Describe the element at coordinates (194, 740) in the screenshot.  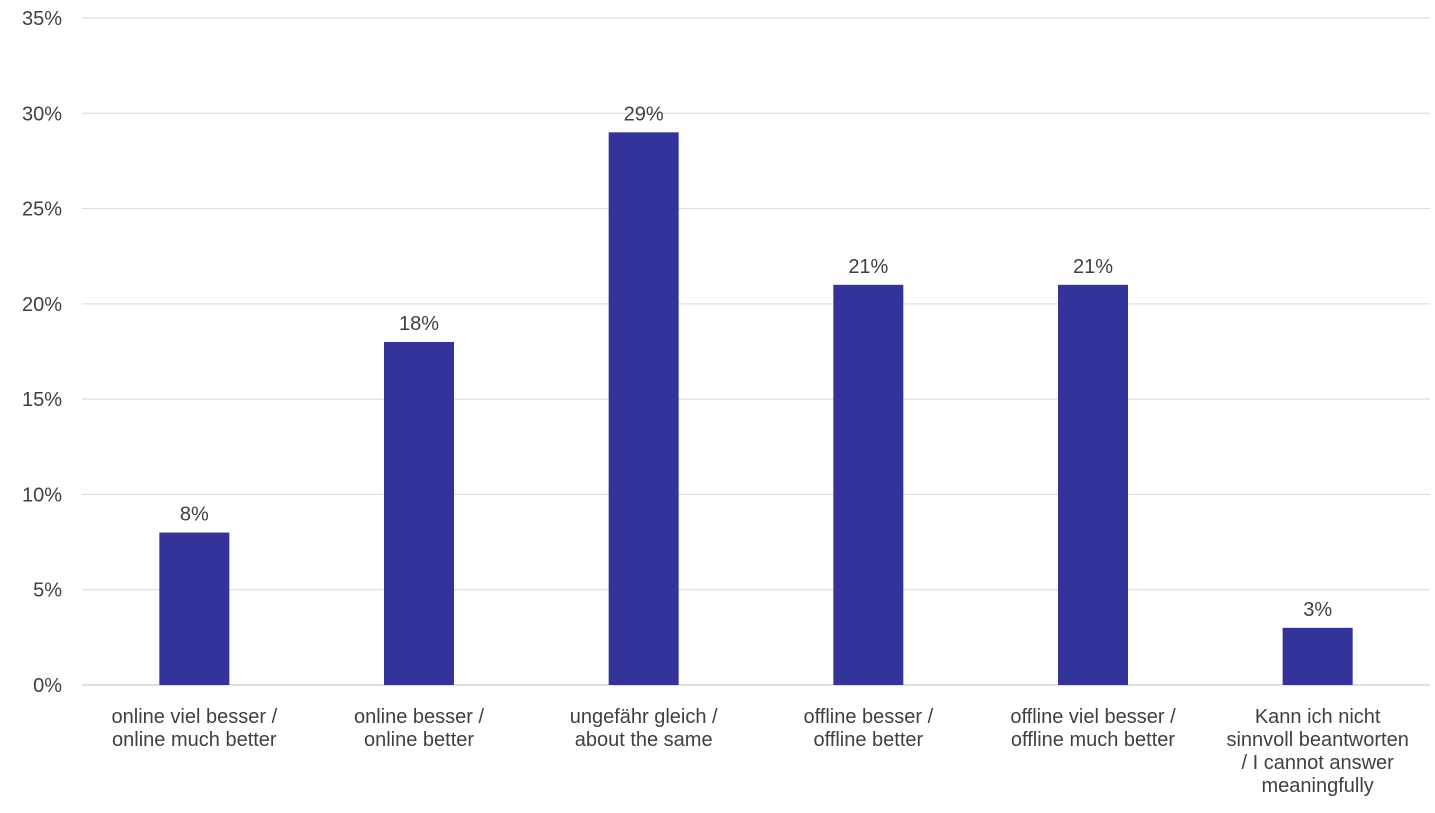
I see `x-tick-label-line: online much better` at that location.